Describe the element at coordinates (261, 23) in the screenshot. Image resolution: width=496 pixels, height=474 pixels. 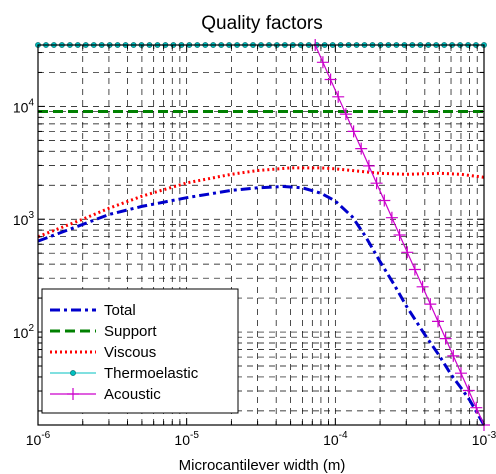
I see `chart-title: Quality factors` at that location.